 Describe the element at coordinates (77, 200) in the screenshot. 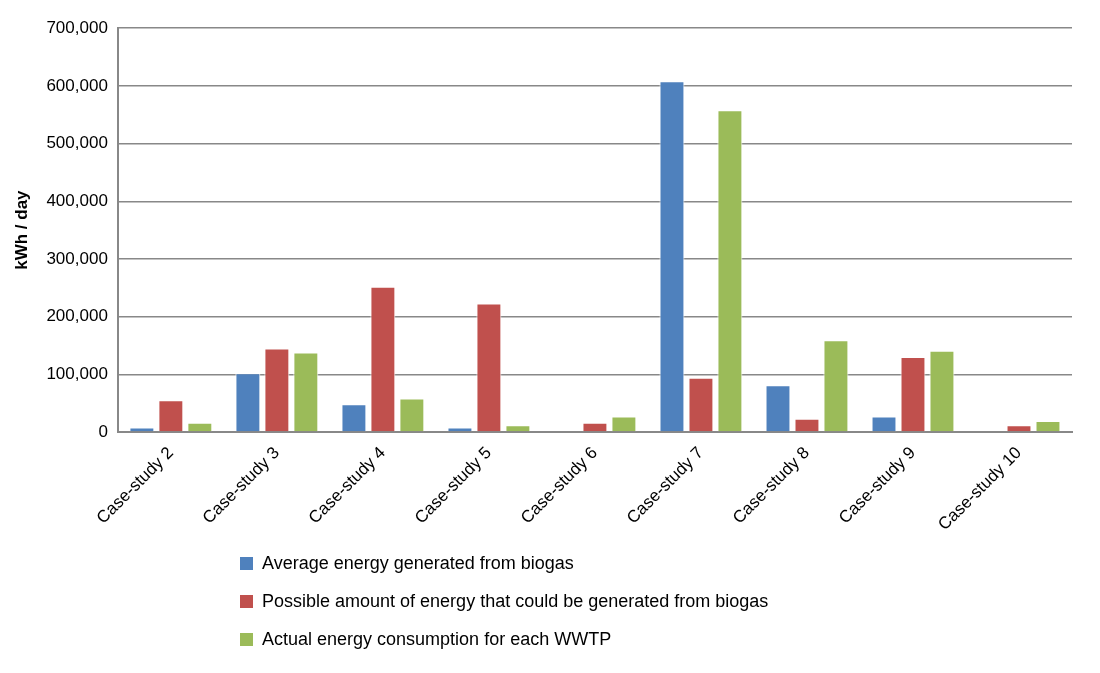

I see `y-tick-label: 400,000` at that location.